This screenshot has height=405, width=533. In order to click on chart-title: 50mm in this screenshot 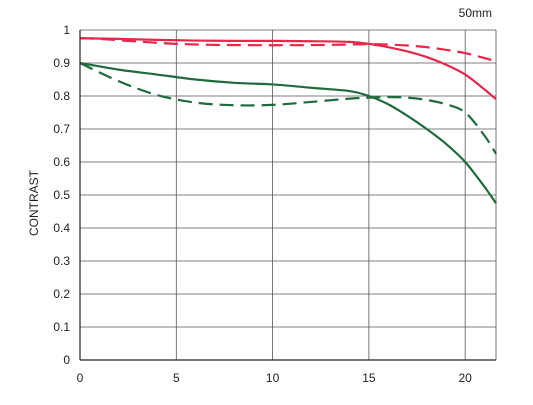, I will do `click(475, 13)`.